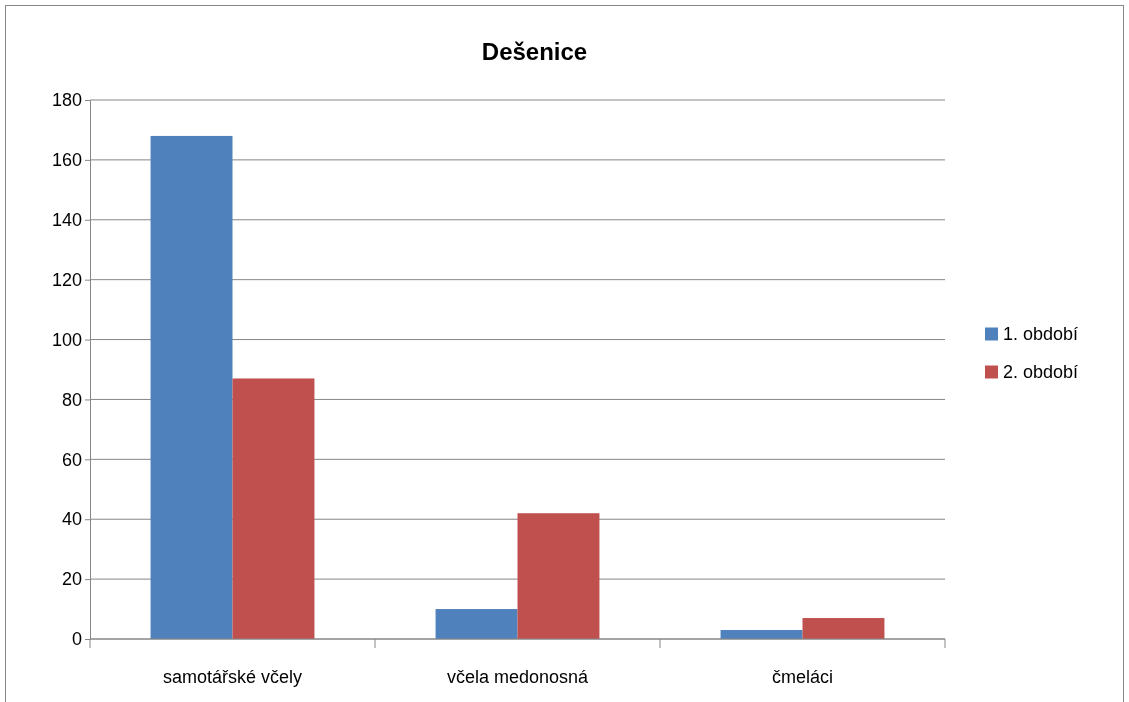 This screenshot has height=702, width=1129. I want to click on x-tick-label: samotářské včely, so click(232, 677).